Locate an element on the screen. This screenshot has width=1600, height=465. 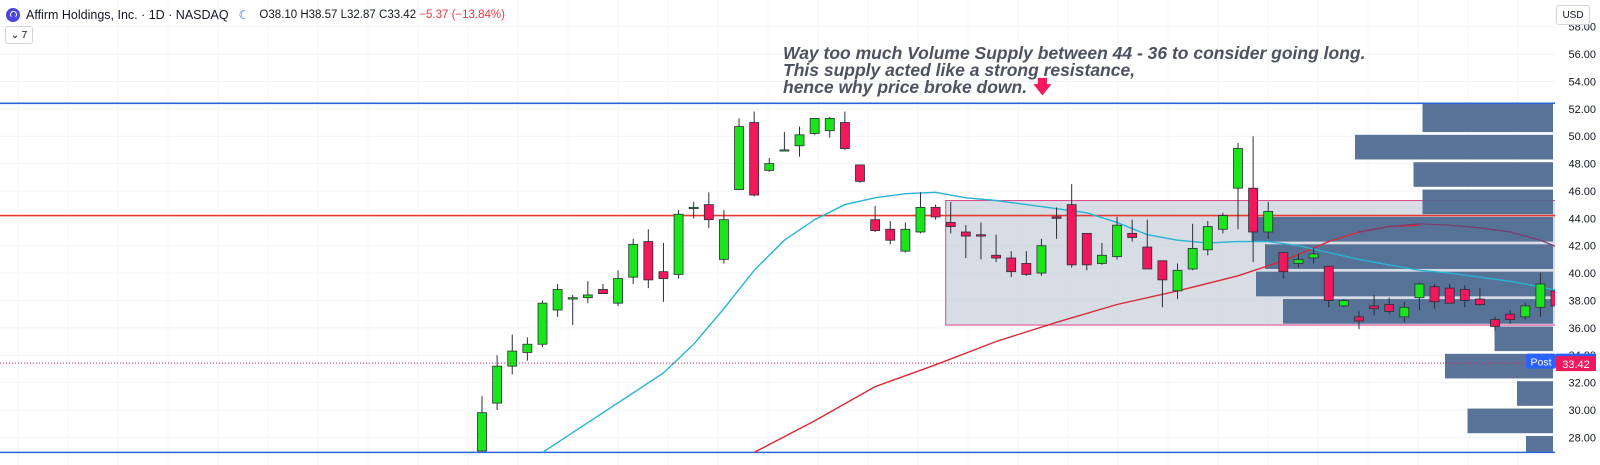
price-axis is located at coordinates (1577, 232).